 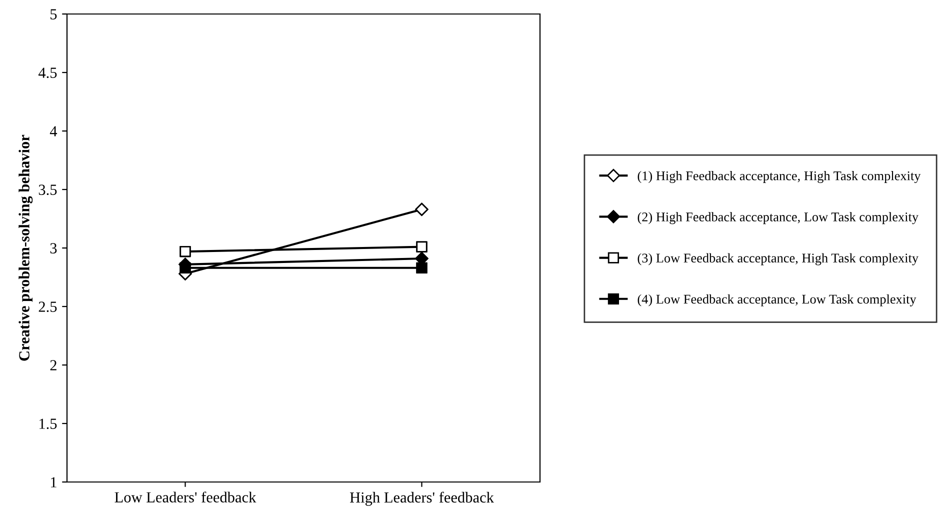 What do you see at coordinates (777, 300) in the screenshot?
I see `legend-label: (4) Low Feedback acceptance, Low Task complexity` at bounding box center [777, 300].